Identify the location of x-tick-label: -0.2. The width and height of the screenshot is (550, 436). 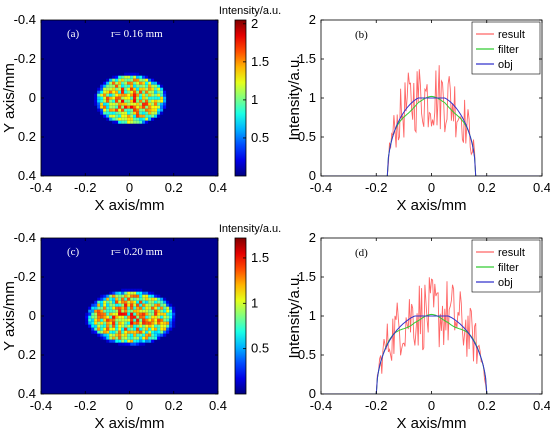
(85, 405).